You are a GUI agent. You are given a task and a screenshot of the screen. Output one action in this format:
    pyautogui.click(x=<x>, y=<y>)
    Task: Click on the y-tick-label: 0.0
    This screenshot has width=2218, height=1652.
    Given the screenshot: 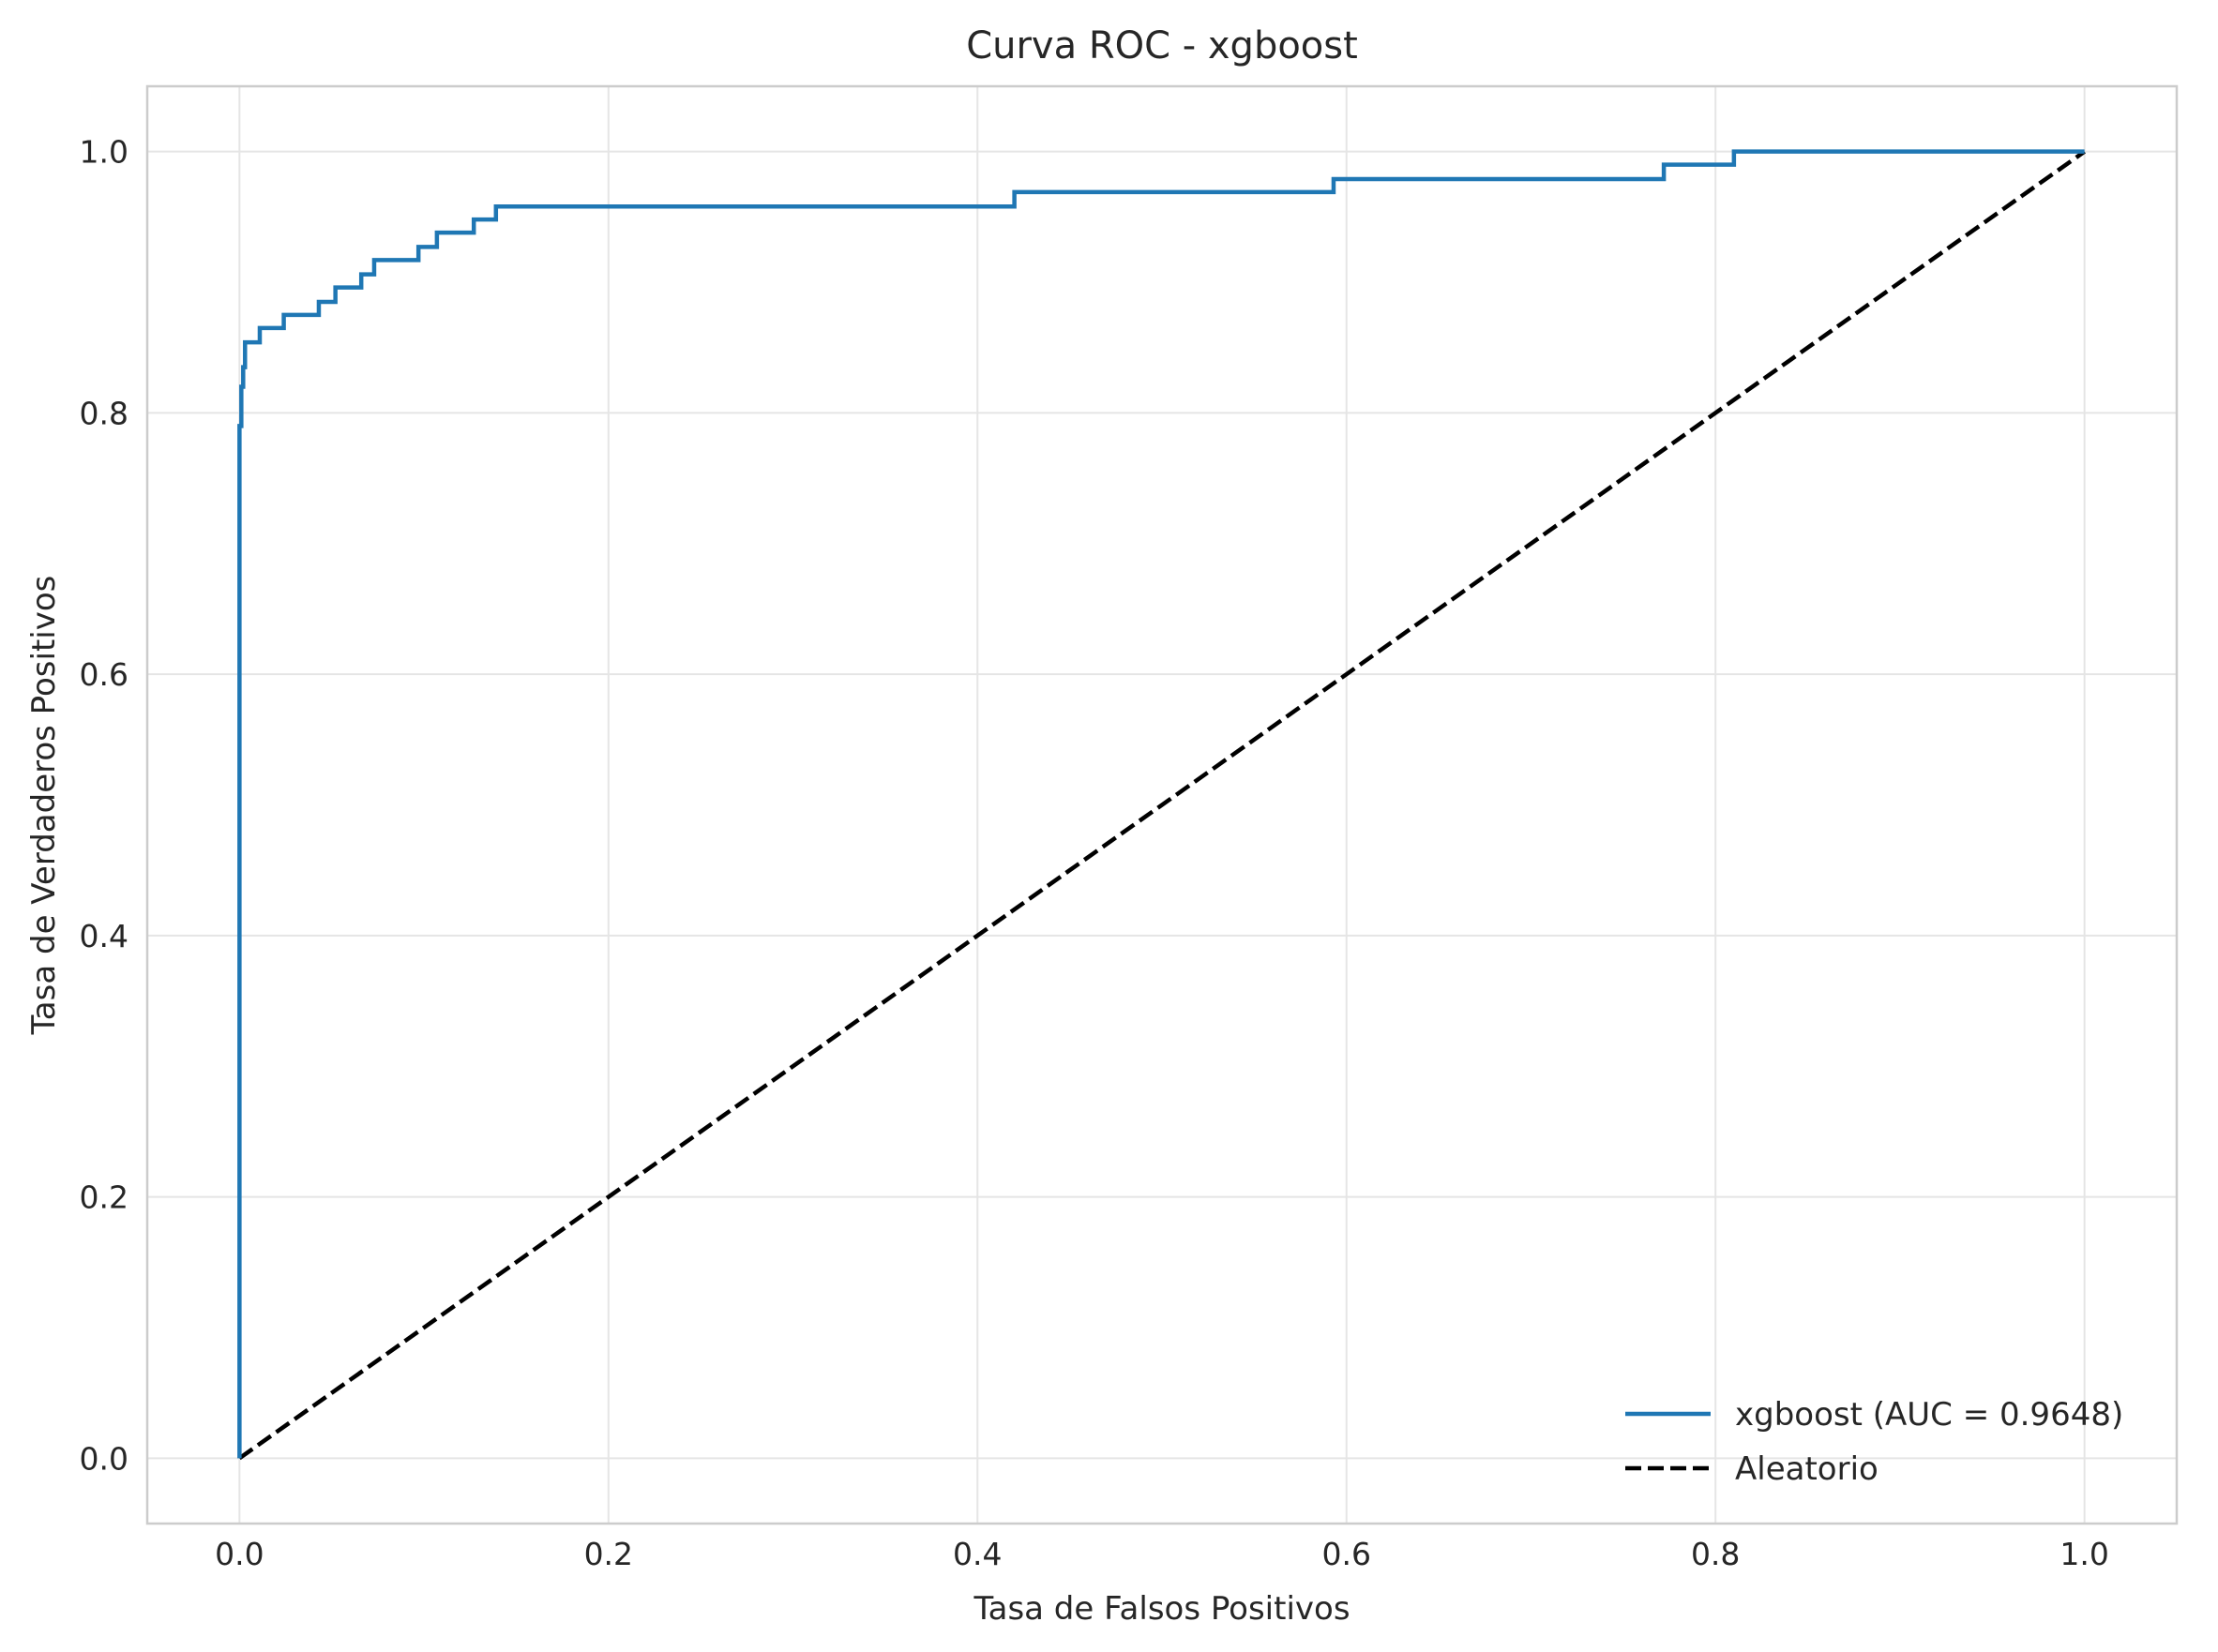 What is the action you would take?
    pyautogui.click(x=104, y=1458)
    